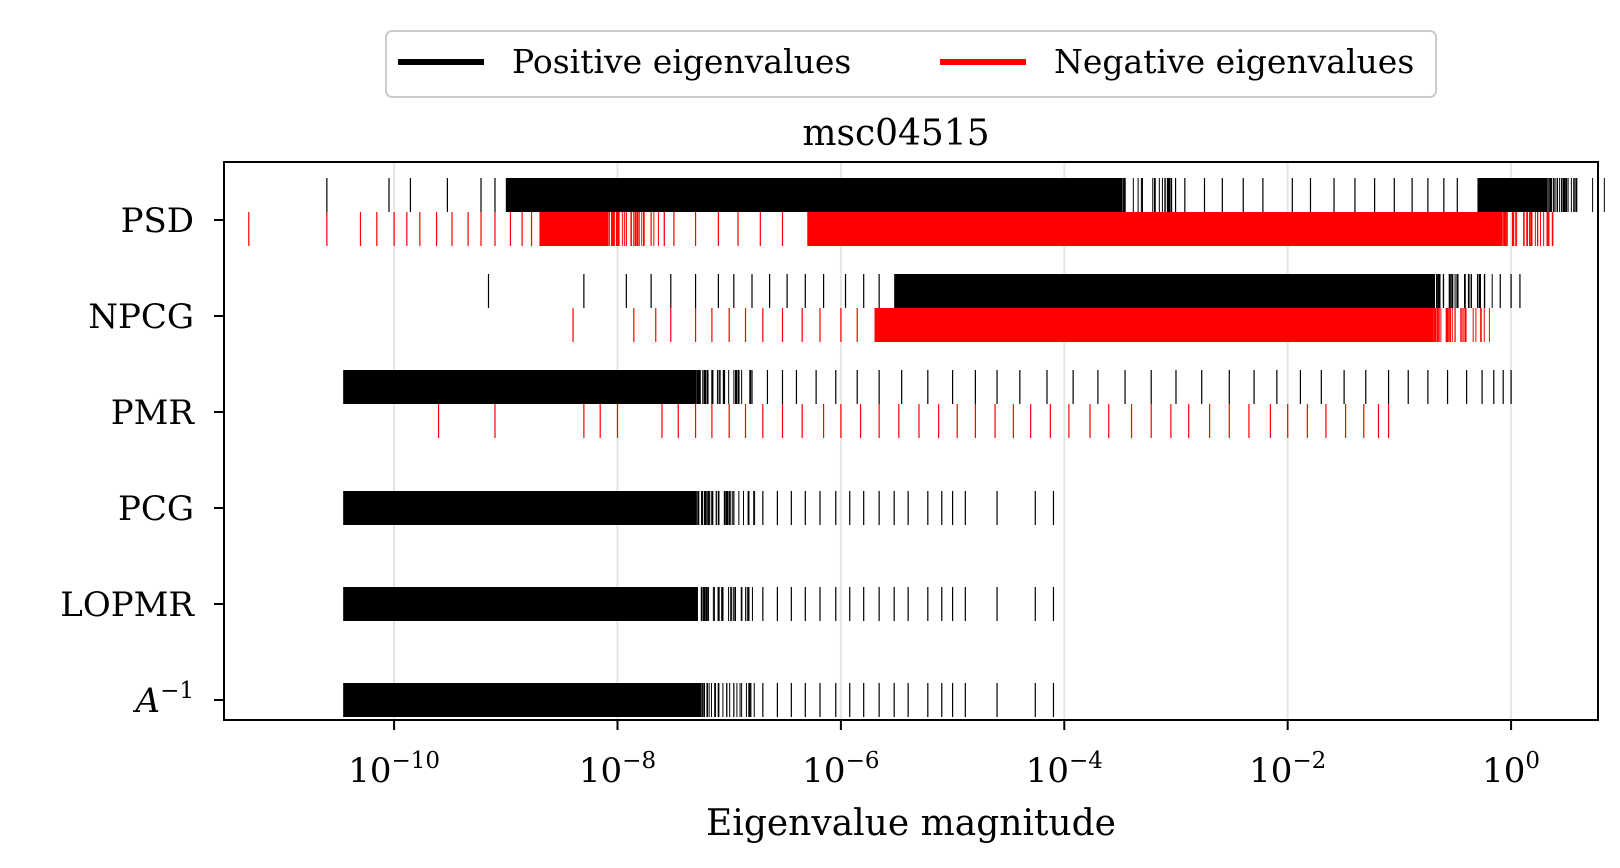 This screenshot has height=868, width=1620. Describe the element at coordinates (699, 604) in the screenshot. I see `event-row-lopmr-positive` at that location.